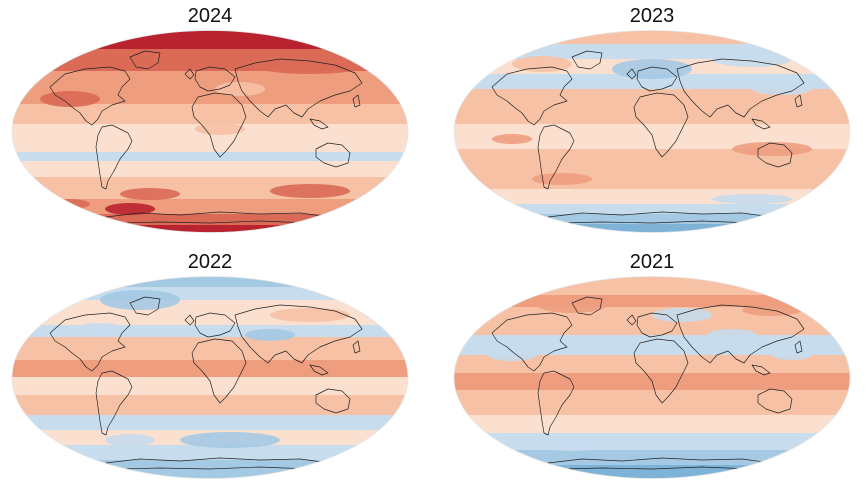  I want to click on panel-title-2021: 2021, so click(652, 262).